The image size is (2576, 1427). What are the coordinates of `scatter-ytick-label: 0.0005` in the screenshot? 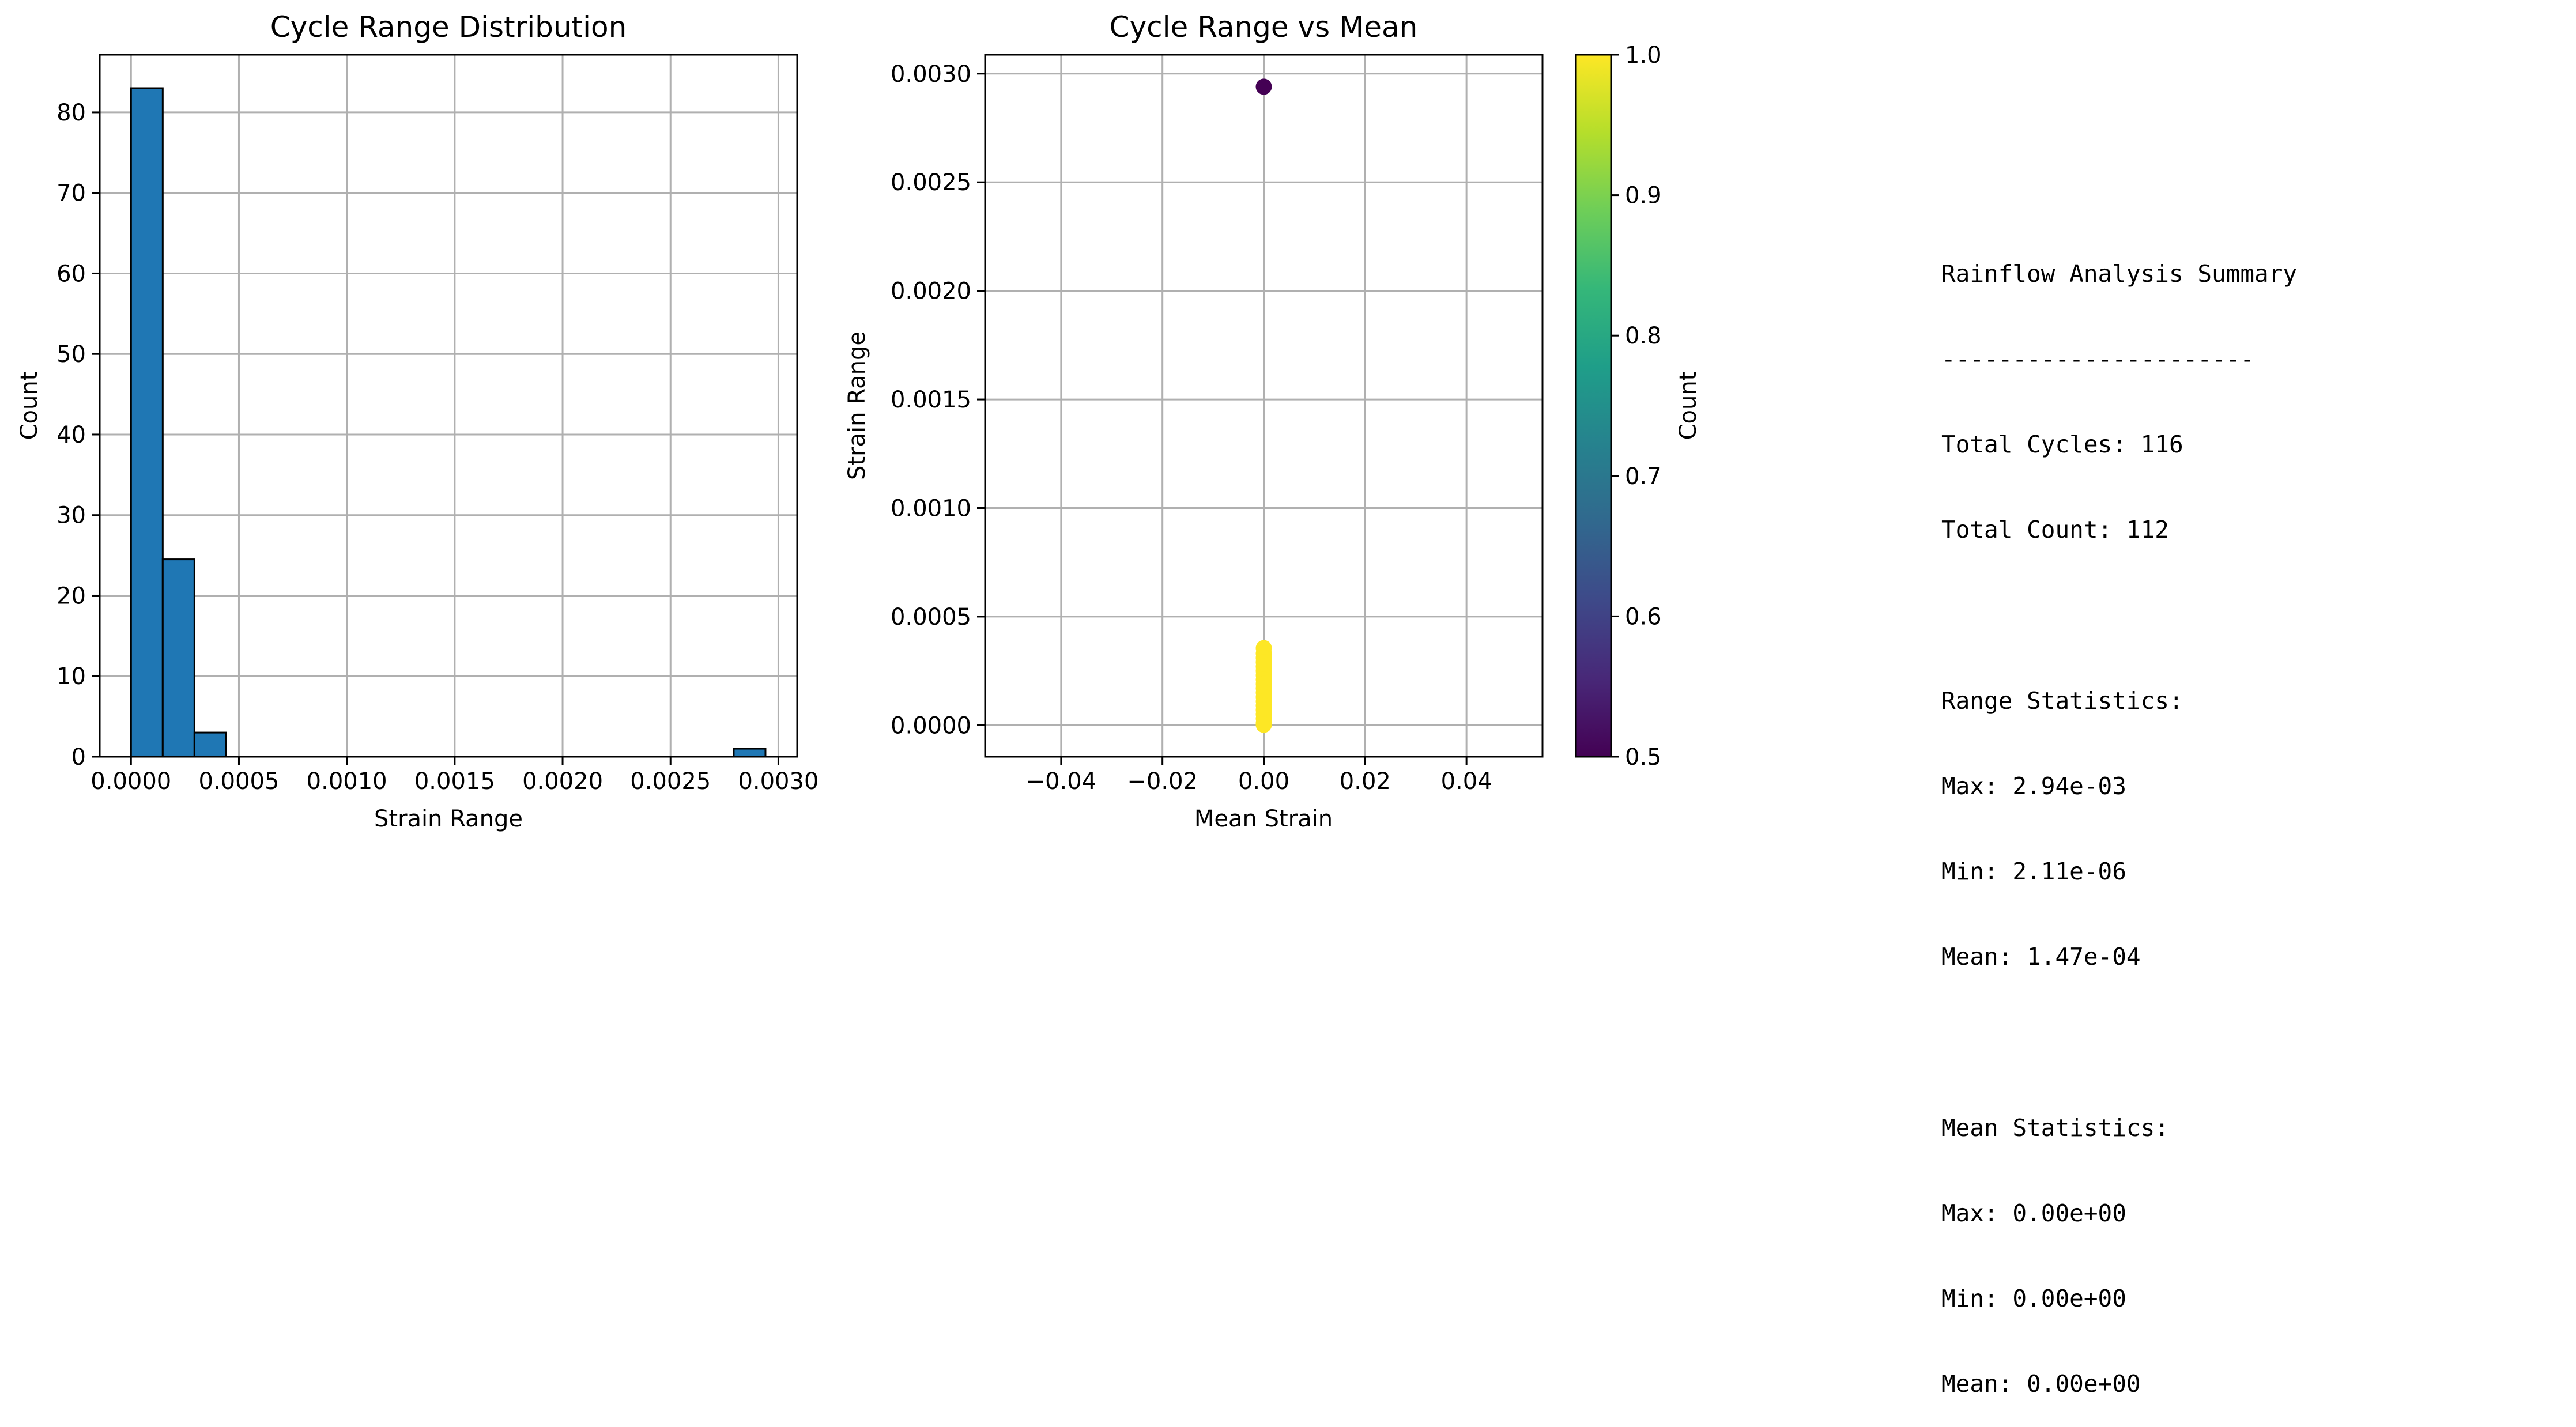 It's located at (931, 617).